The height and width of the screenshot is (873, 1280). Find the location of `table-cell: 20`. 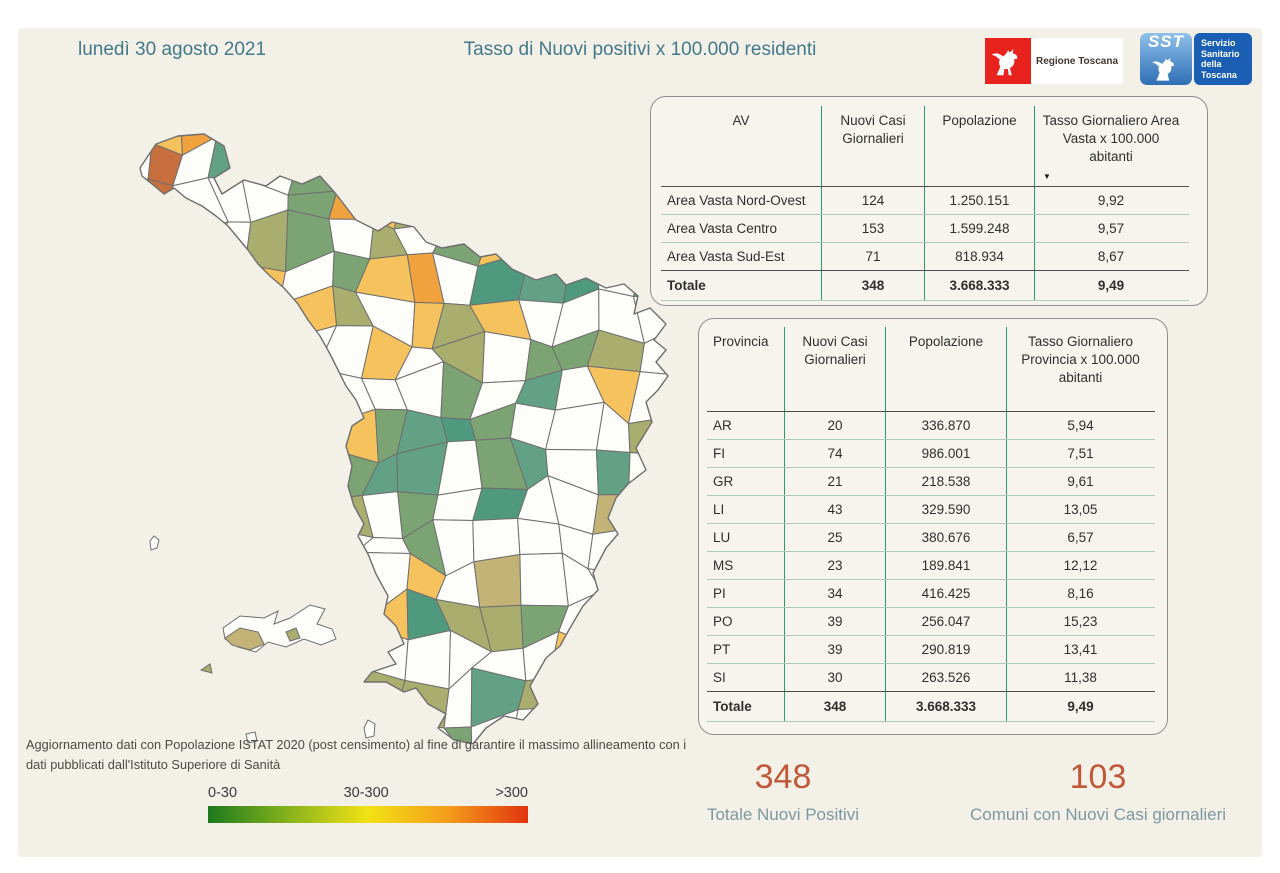

table-cell: 20 is located at coordinates (834, 425).